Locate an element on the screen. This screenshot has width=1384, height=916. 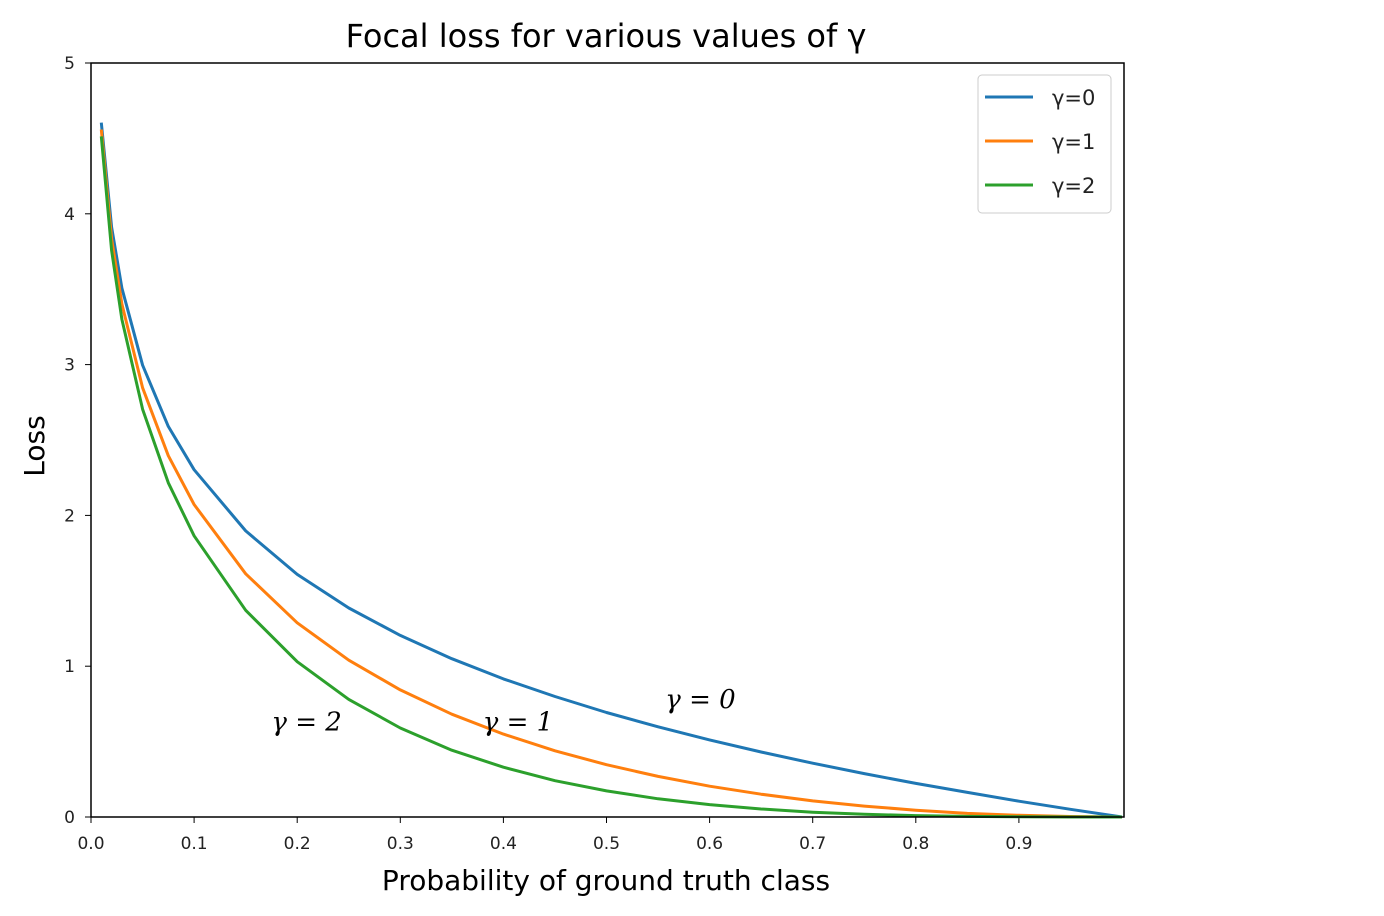
y-tick-label: 4 is located at coordinates (69, 215).